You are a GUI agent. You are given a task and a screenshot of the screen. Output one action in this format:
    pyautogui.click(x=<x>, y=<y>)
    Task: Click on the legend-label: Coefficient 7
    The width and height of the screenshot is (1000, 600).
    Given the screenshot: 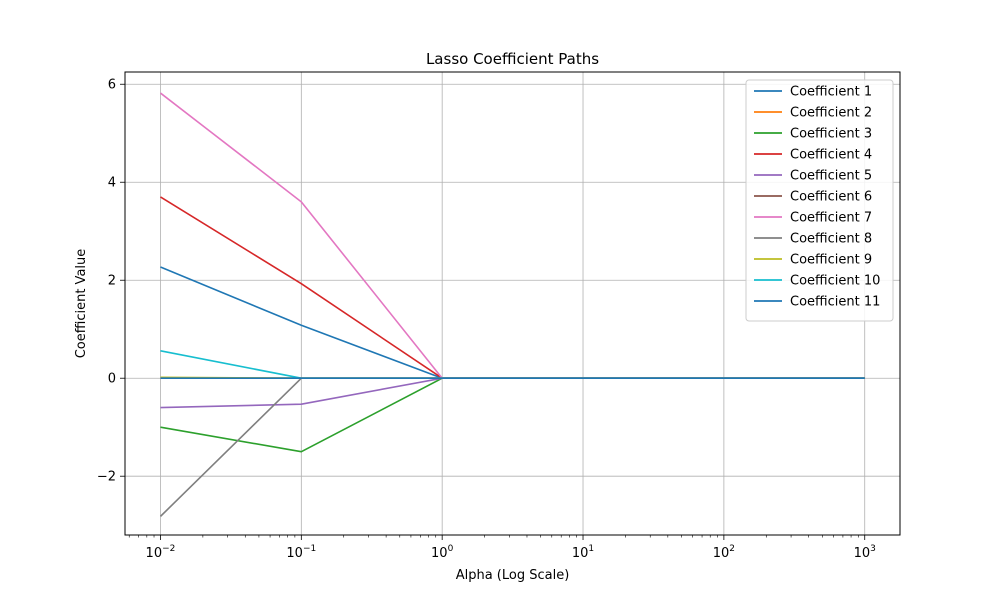 What is the action you would take?
    pyautogui.click(x=831, y=218)
    